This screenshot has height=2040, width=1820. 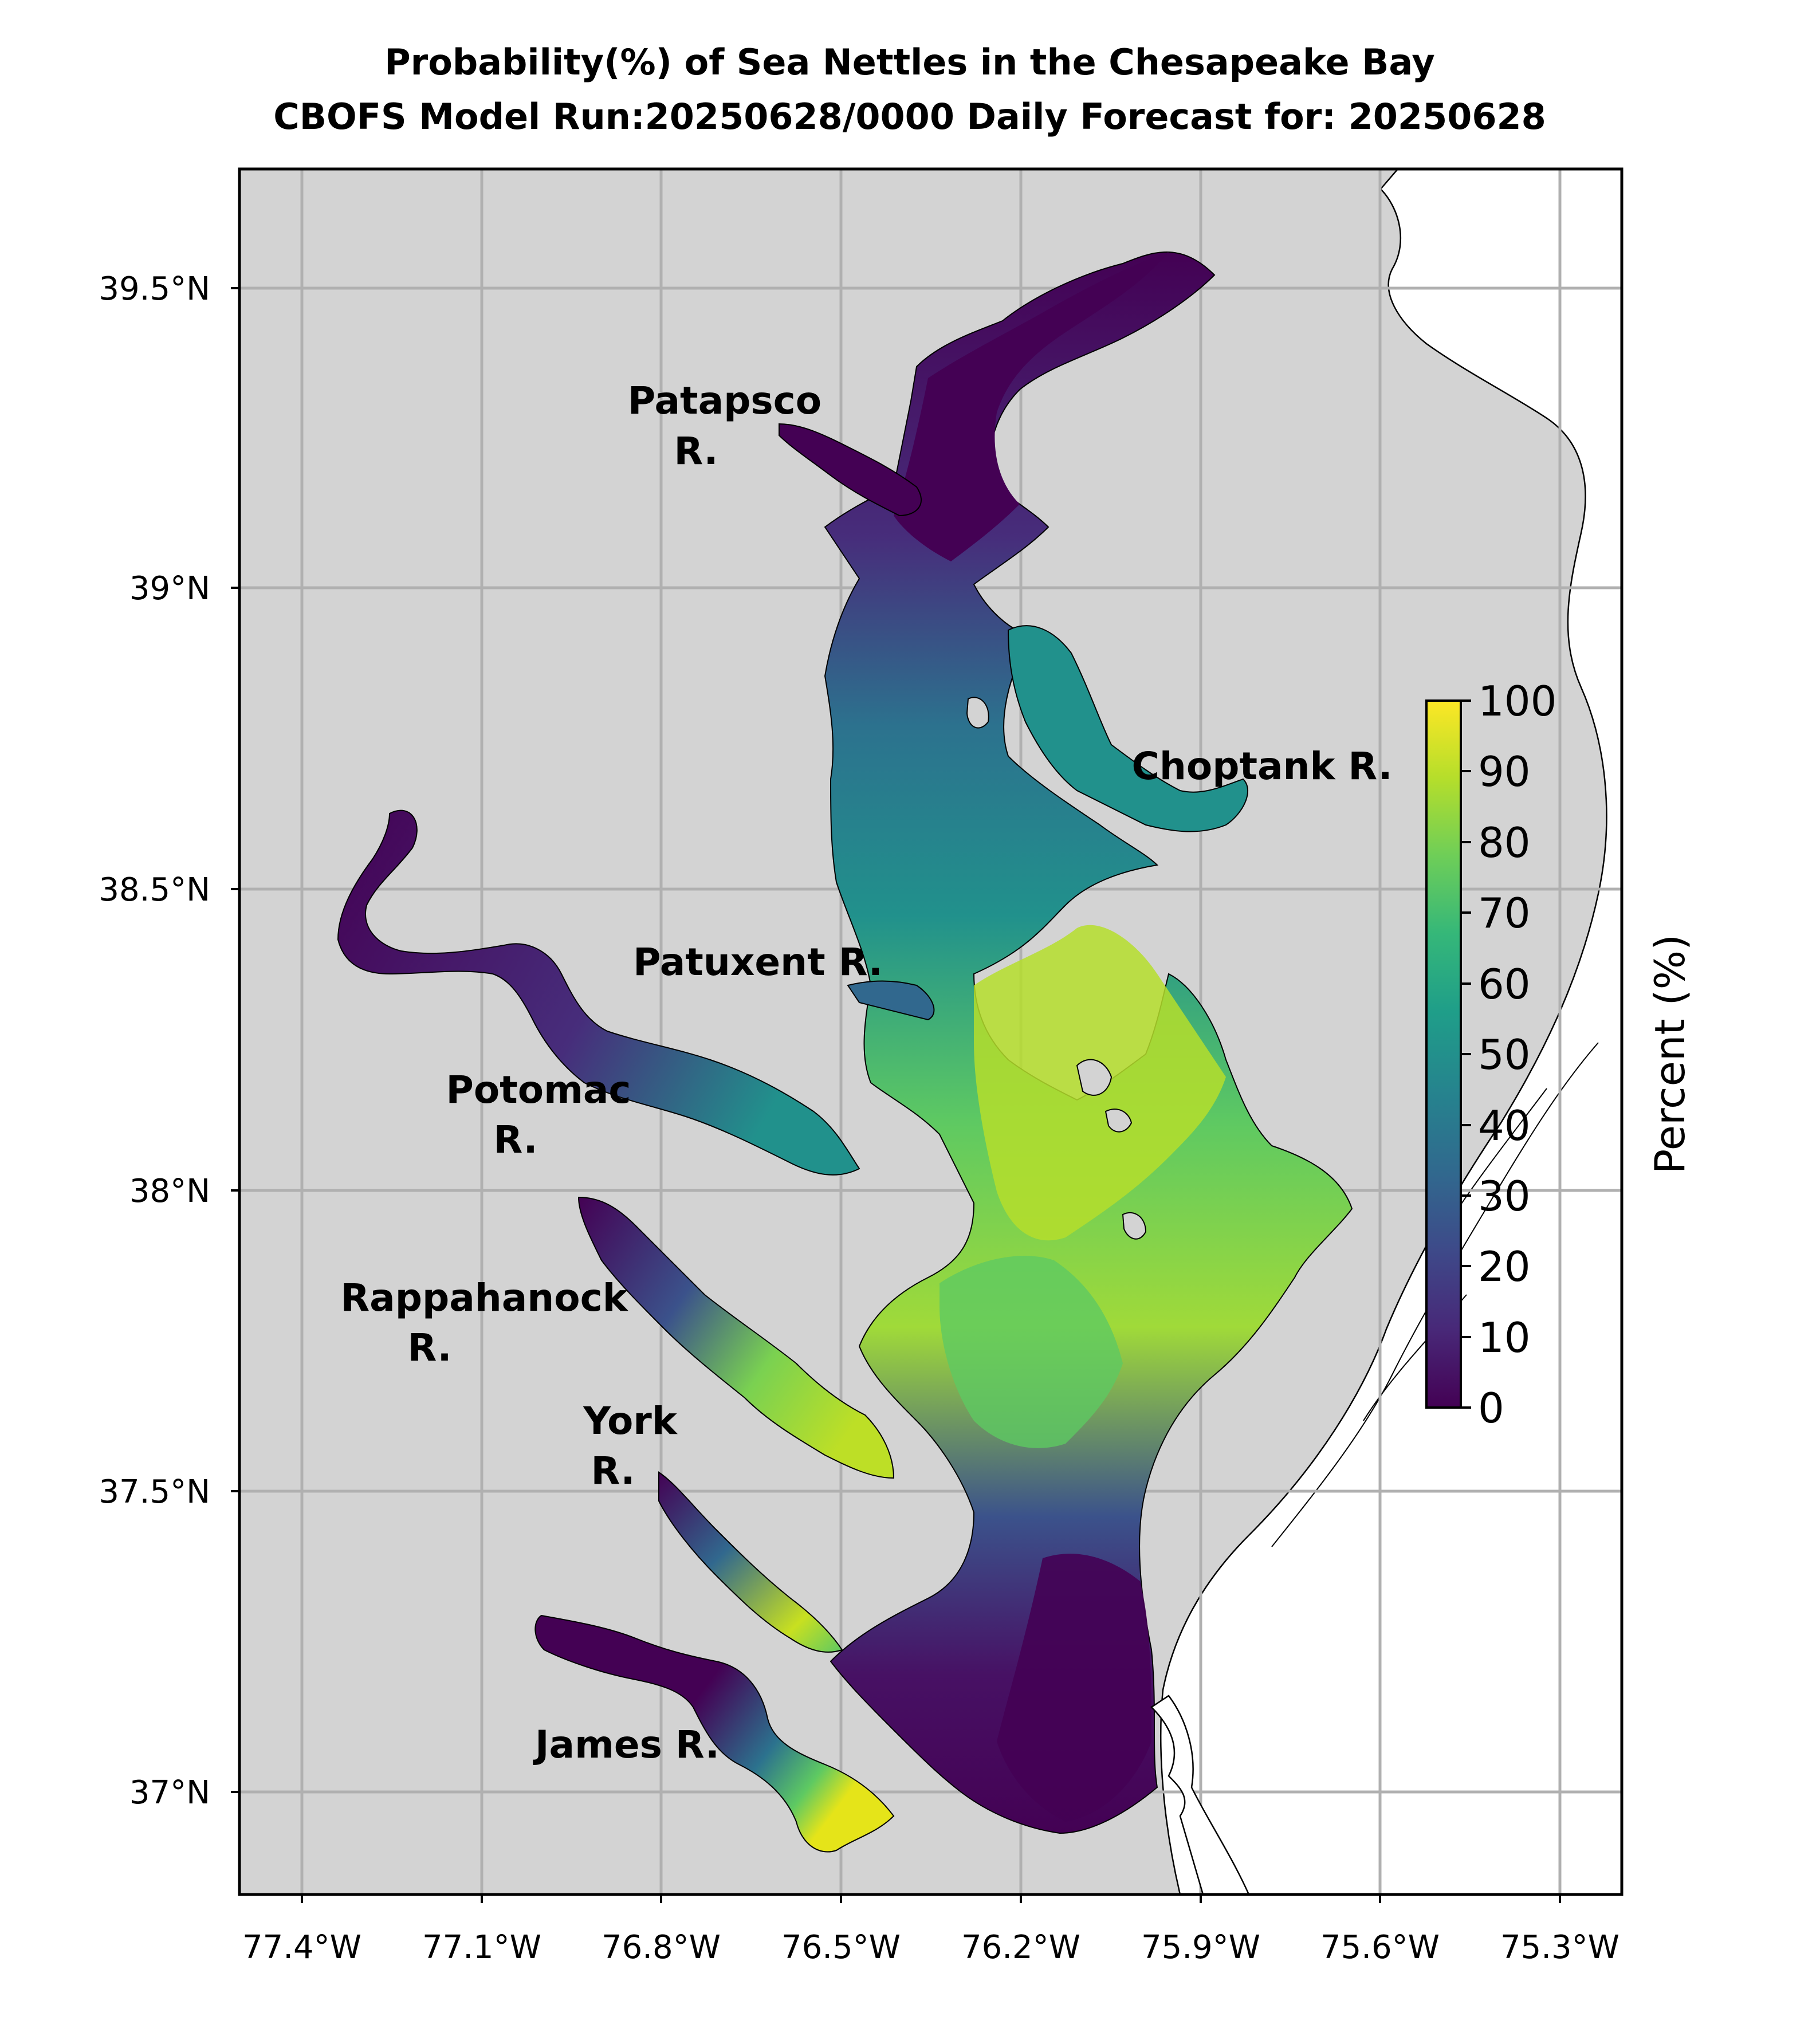 What do you see at coordinates (758, 962) in the screenshot?
I see `patuxent-label: Patuxent R.` at bounding box center [758, 962].